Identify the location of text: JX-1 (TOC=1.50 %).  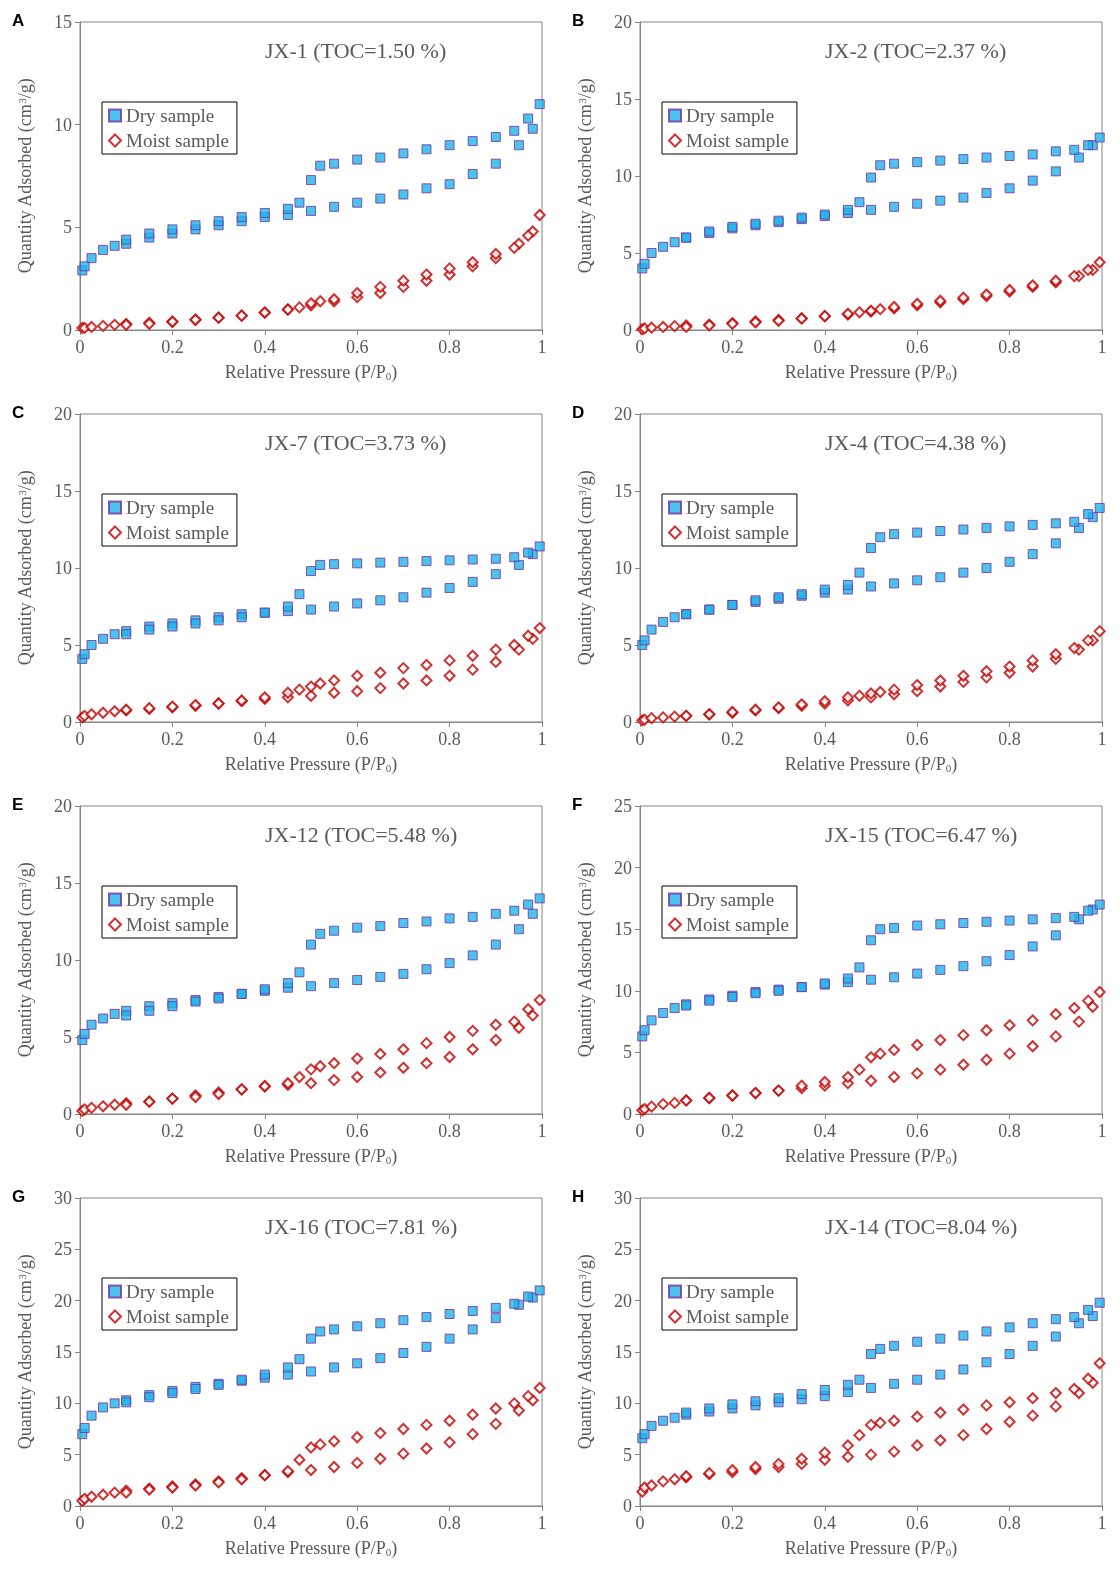
(356, 50).